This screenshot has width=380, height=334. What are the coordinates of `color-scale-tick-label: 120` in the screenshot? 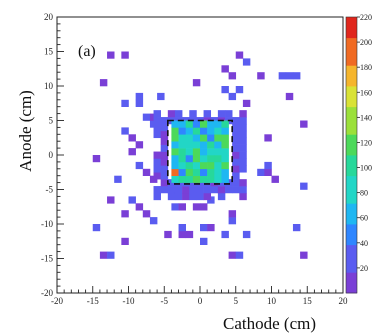 It's located at (366, 142).